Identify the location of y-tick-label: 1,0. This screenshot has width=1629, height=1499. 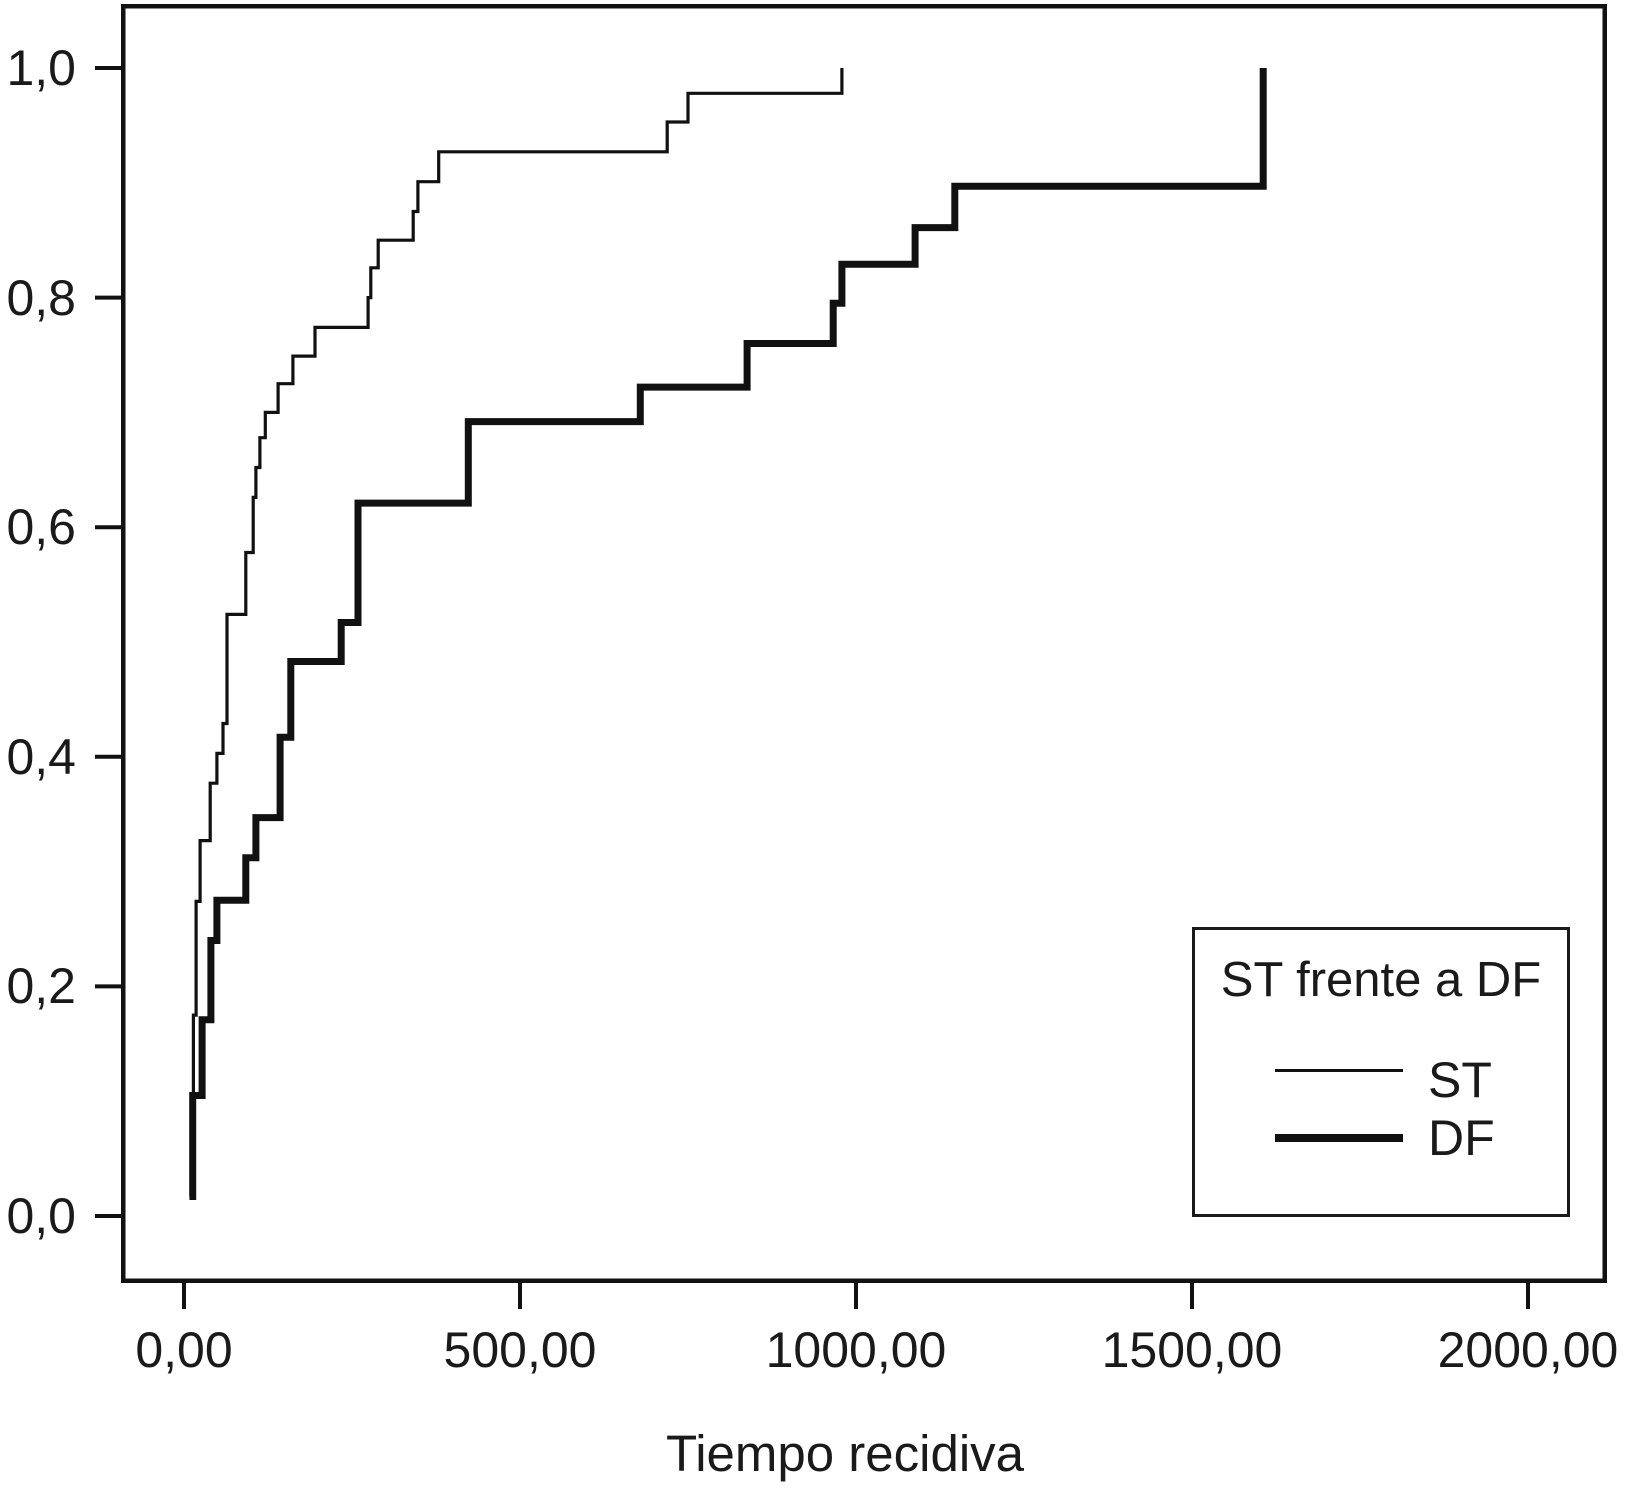
(41, 68).